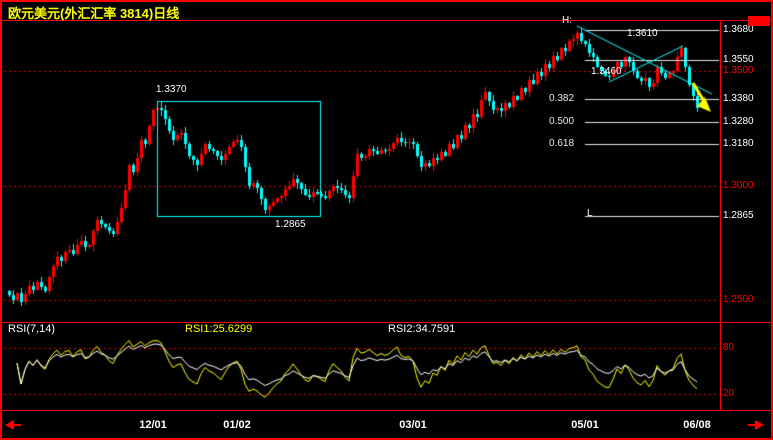 This screenshot has width=773, height=440. Describe the element at coordinates (17, 425) in the screenshot. I see `left-arrow-tail` at that location.